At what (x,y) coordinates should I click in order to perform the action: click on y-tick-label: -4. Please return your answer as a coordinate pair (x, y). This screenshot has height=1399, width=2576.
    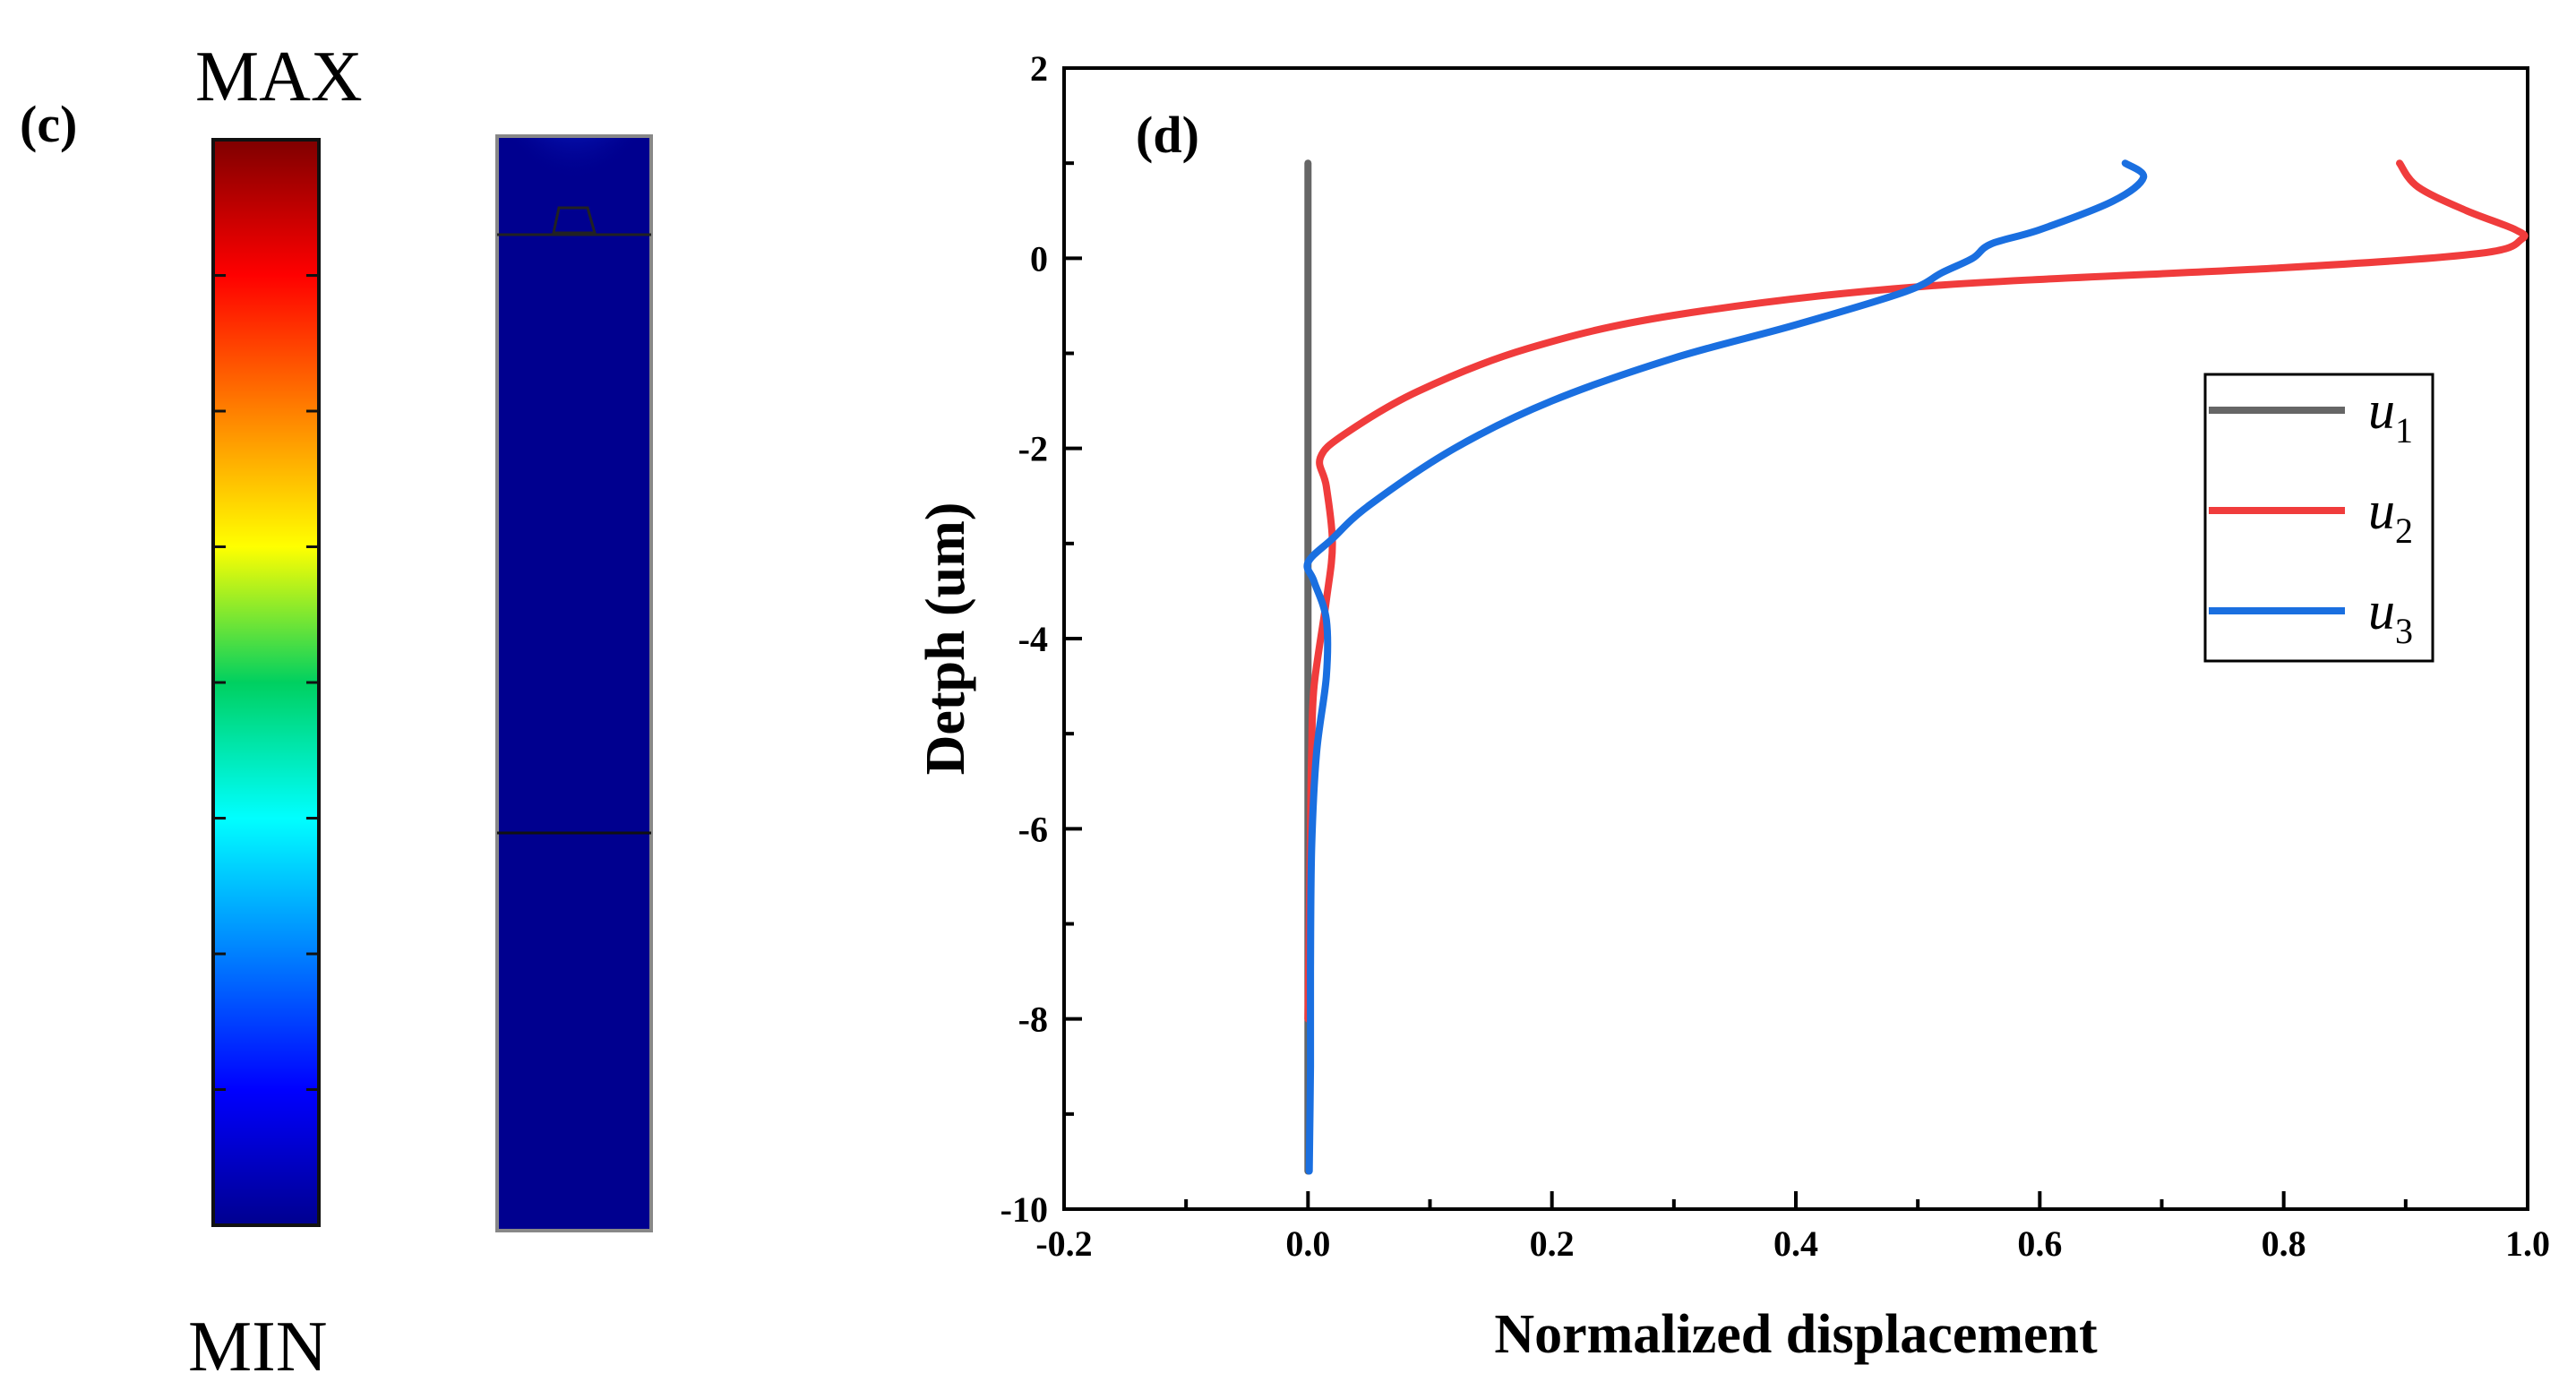
    Looking at the image, I should click on (1033, 639).